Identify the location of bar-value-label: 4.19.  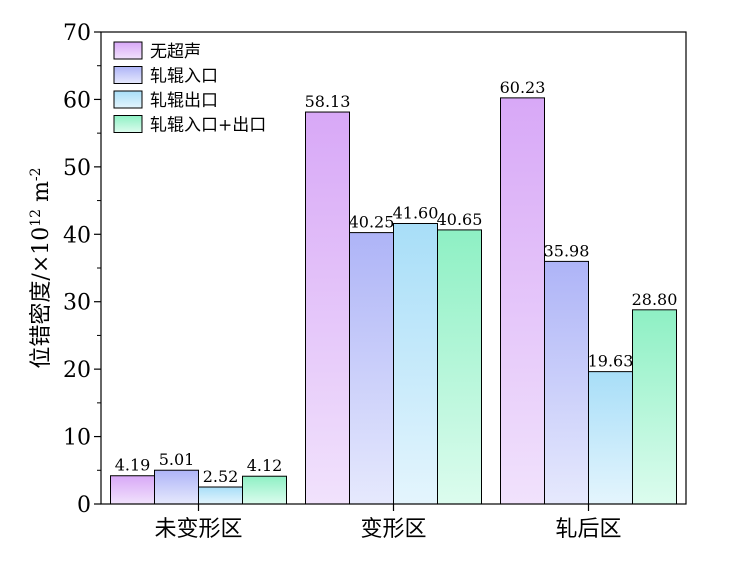
(133, 465).